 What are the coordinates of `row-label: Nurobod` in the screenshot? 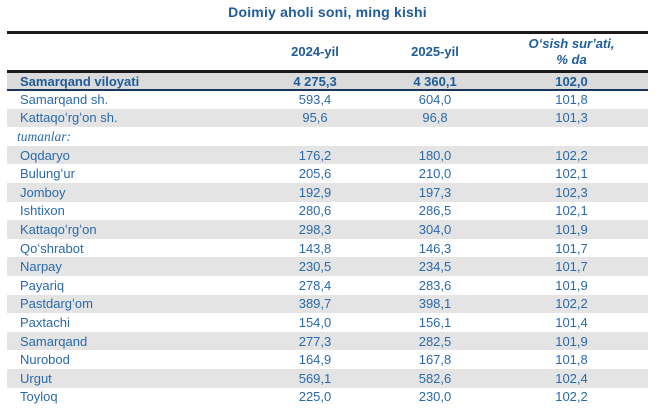 It's located at (45, 360).